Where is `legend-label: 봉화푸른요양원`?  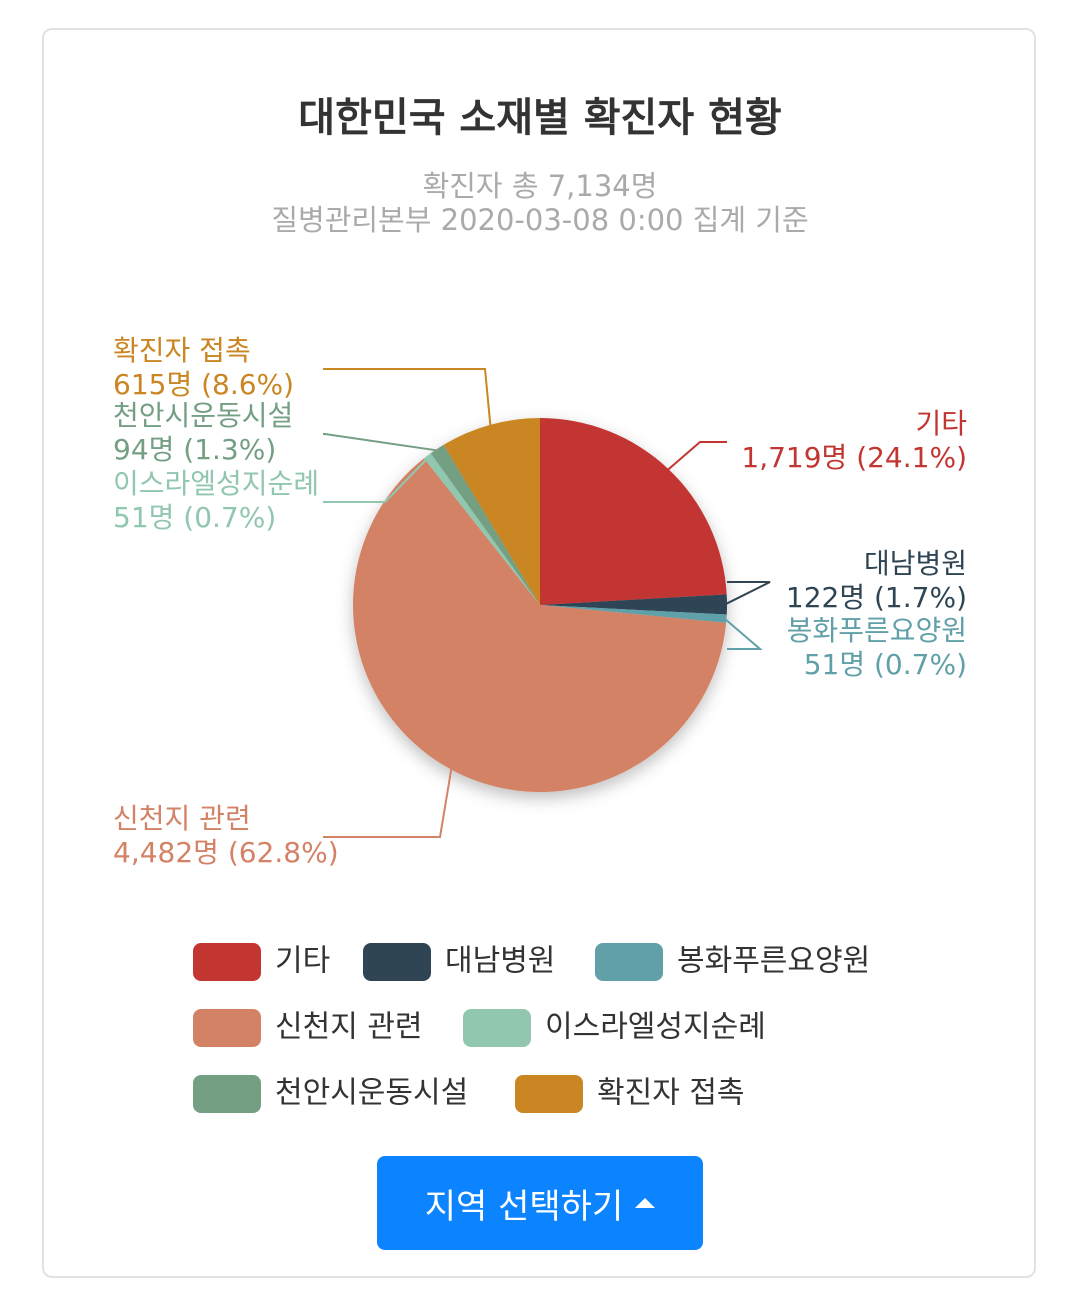
legend-label: 봉화푸른요양원 is located at coordinates (773, 961).